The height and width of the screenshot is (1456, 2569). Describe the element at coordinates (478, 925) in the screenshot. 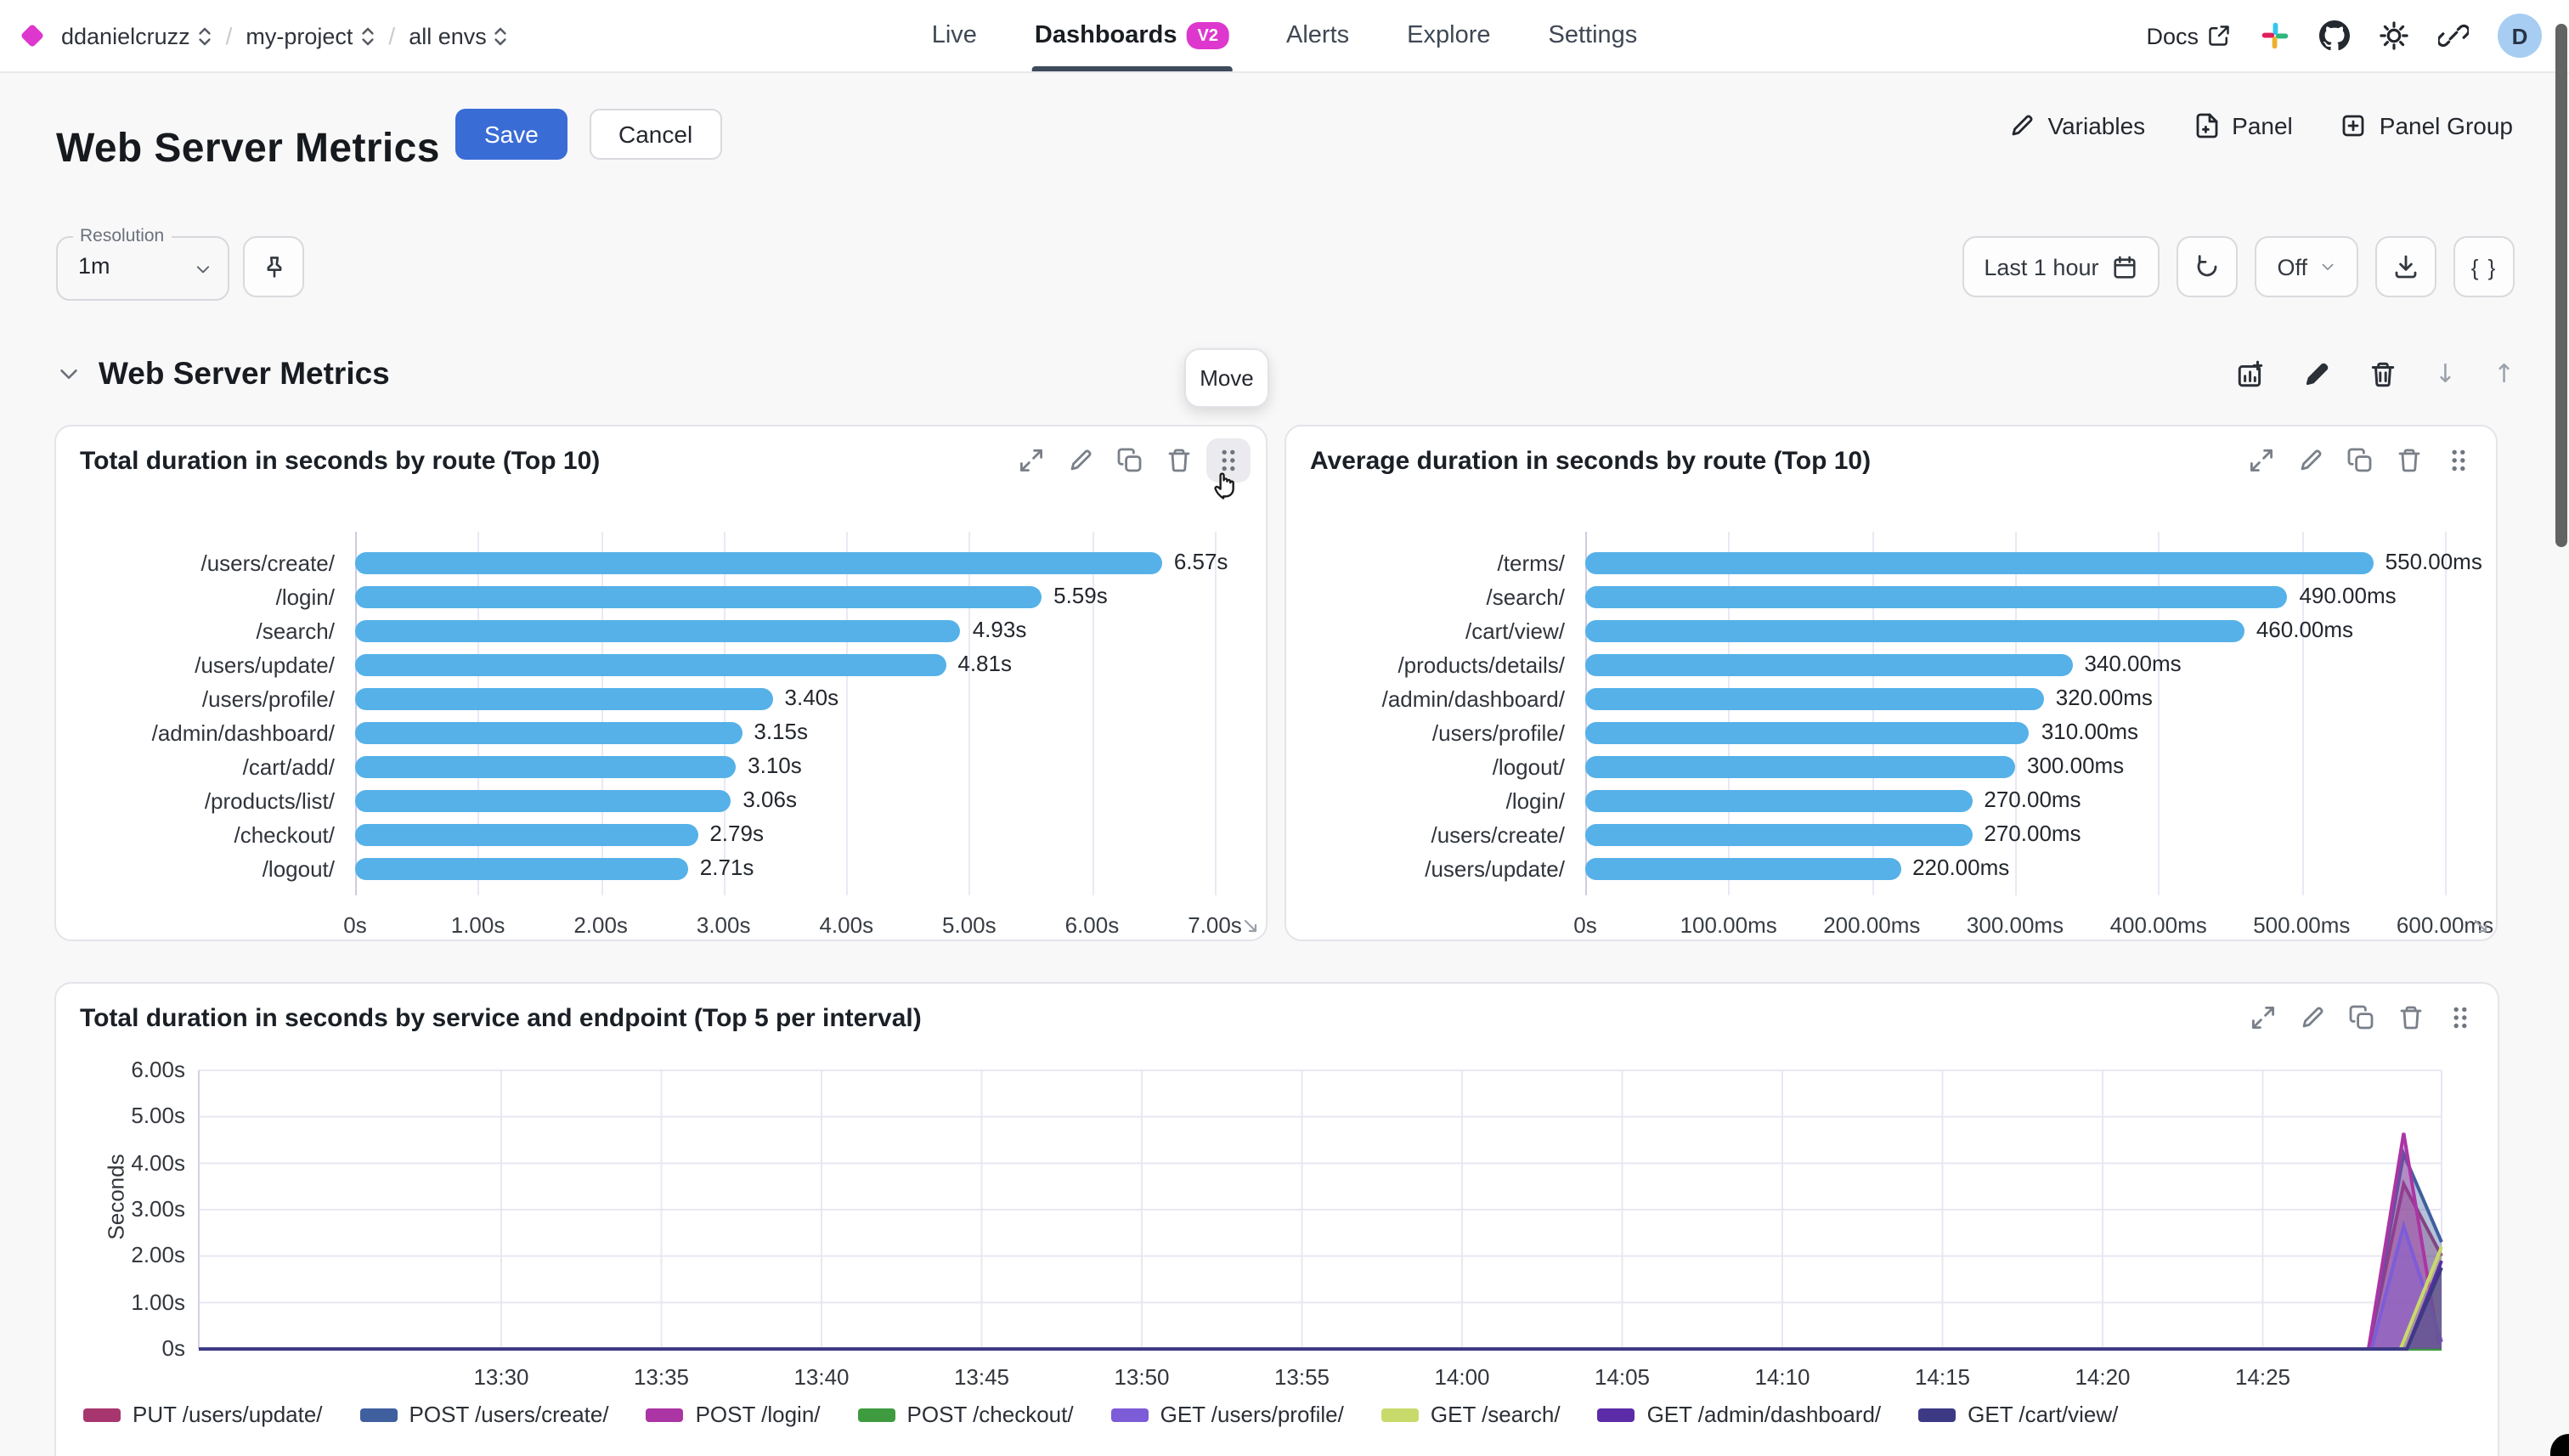

I see `x-tick-label: 1.00s` at that location.